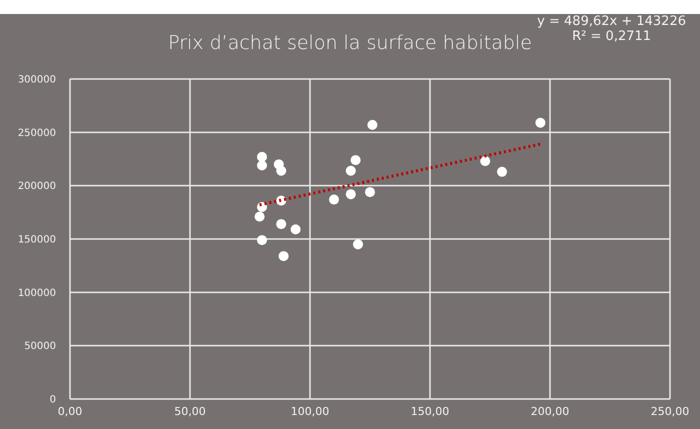  I want to click on x-tick-label: 0,00, so click(70, 411).